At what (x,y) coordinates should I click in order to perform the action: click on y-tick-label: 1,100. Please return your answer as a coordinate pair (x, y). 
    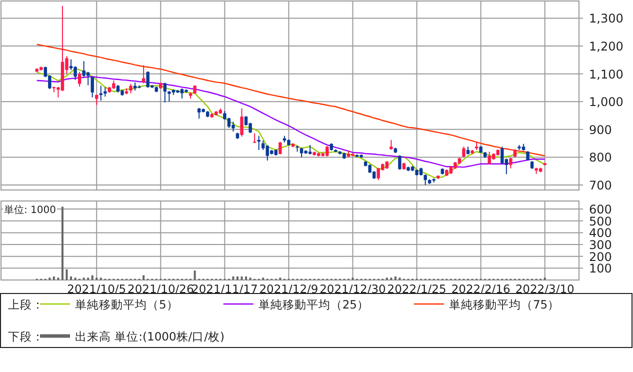
    Looking at the image, I should click on (606, 74).